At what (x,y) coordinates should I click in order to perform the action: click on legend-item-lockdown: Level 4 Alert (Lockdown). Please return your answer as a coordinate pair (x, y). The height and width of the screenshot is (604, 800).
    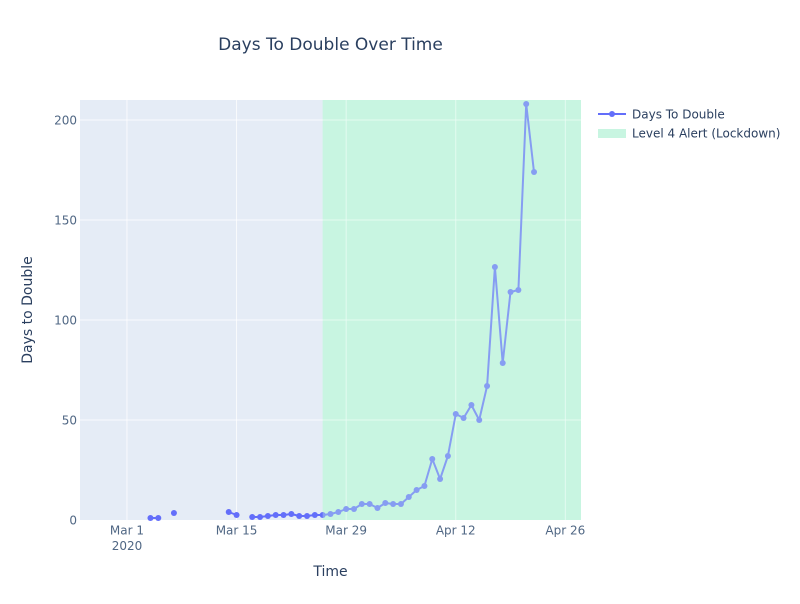
    Looking at the image, I should click on (689, 134).